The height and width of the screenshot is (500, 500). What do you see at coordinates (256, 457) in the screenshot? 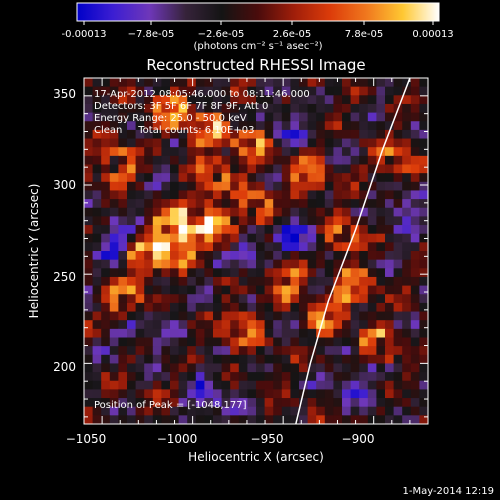
I see `x-axis-label: Heliocentric X (arcsec)` at bounding box center [256, 457].